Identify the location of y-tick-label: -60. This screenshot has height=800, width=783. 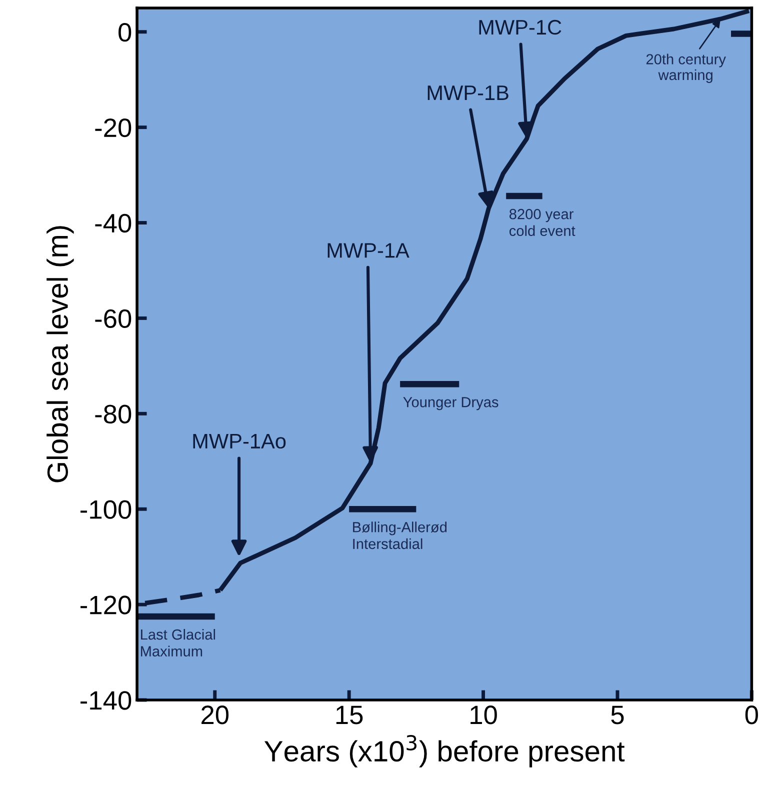
(113, 318).